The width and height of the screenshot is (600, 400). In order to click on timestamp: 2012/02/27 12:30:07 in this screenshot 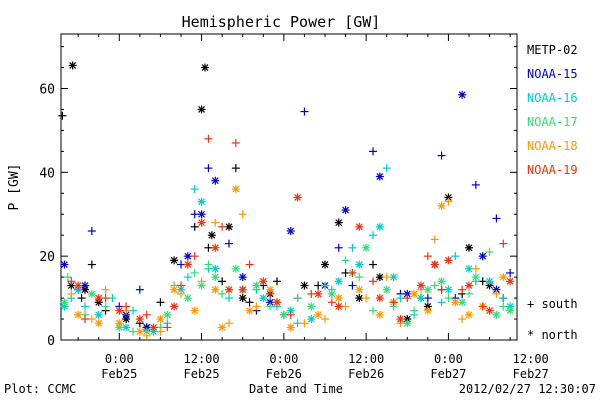, I will do `click(527, 389)`.